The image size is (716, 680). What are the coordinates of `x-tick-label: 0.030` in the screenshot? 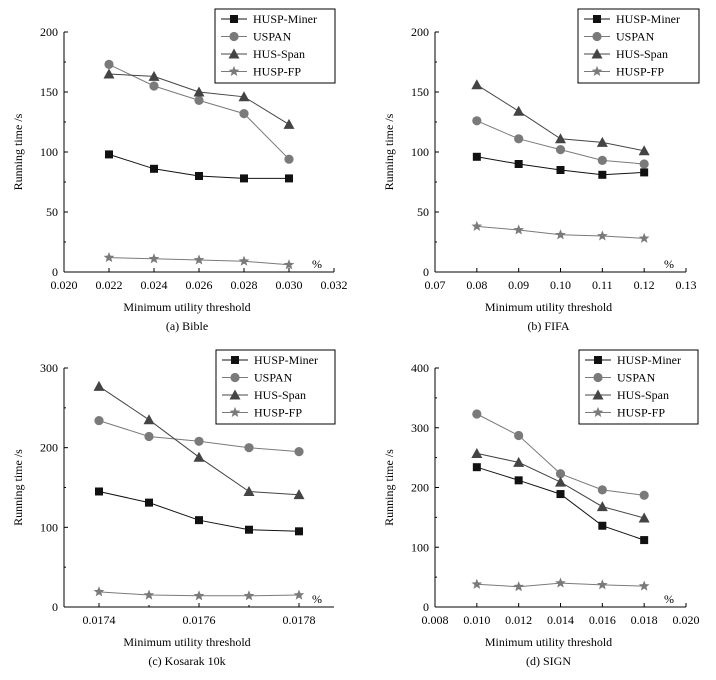 It's located at (289, 285).